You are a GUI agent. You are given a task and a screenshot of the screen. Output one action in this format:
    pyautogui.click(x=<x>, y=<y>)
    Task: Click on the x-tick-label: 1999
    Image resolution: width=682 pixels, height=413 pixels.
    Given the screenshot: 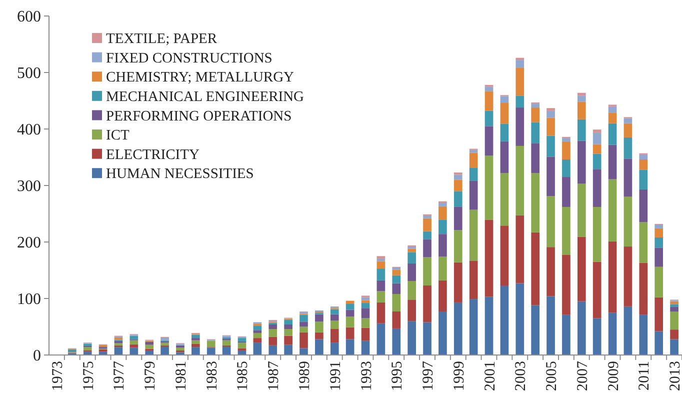 What is the action you would take?
    pyautogui.click(x=459, y=376)
    